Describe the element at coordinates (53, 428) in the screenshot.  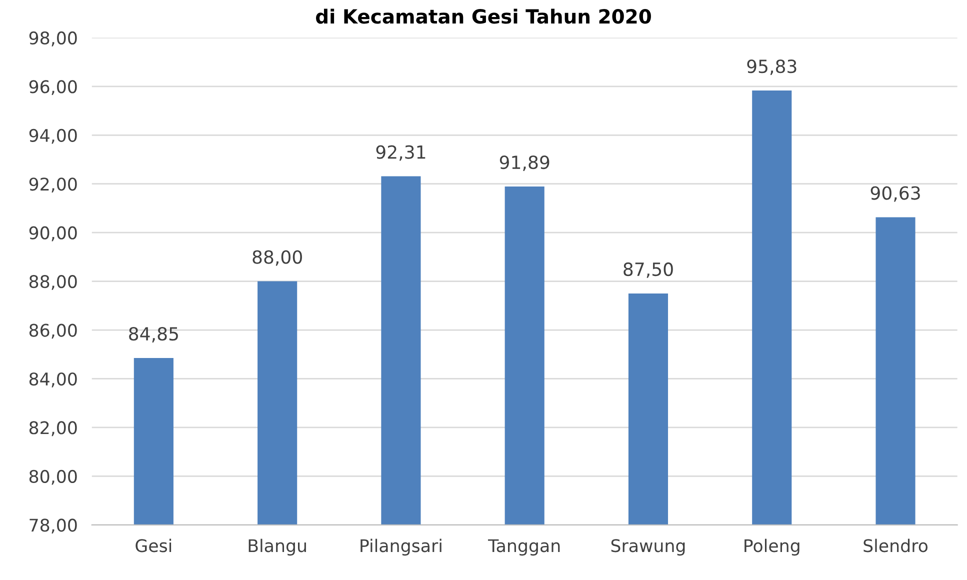
I see `y-tick-label: 82,00` at that location.